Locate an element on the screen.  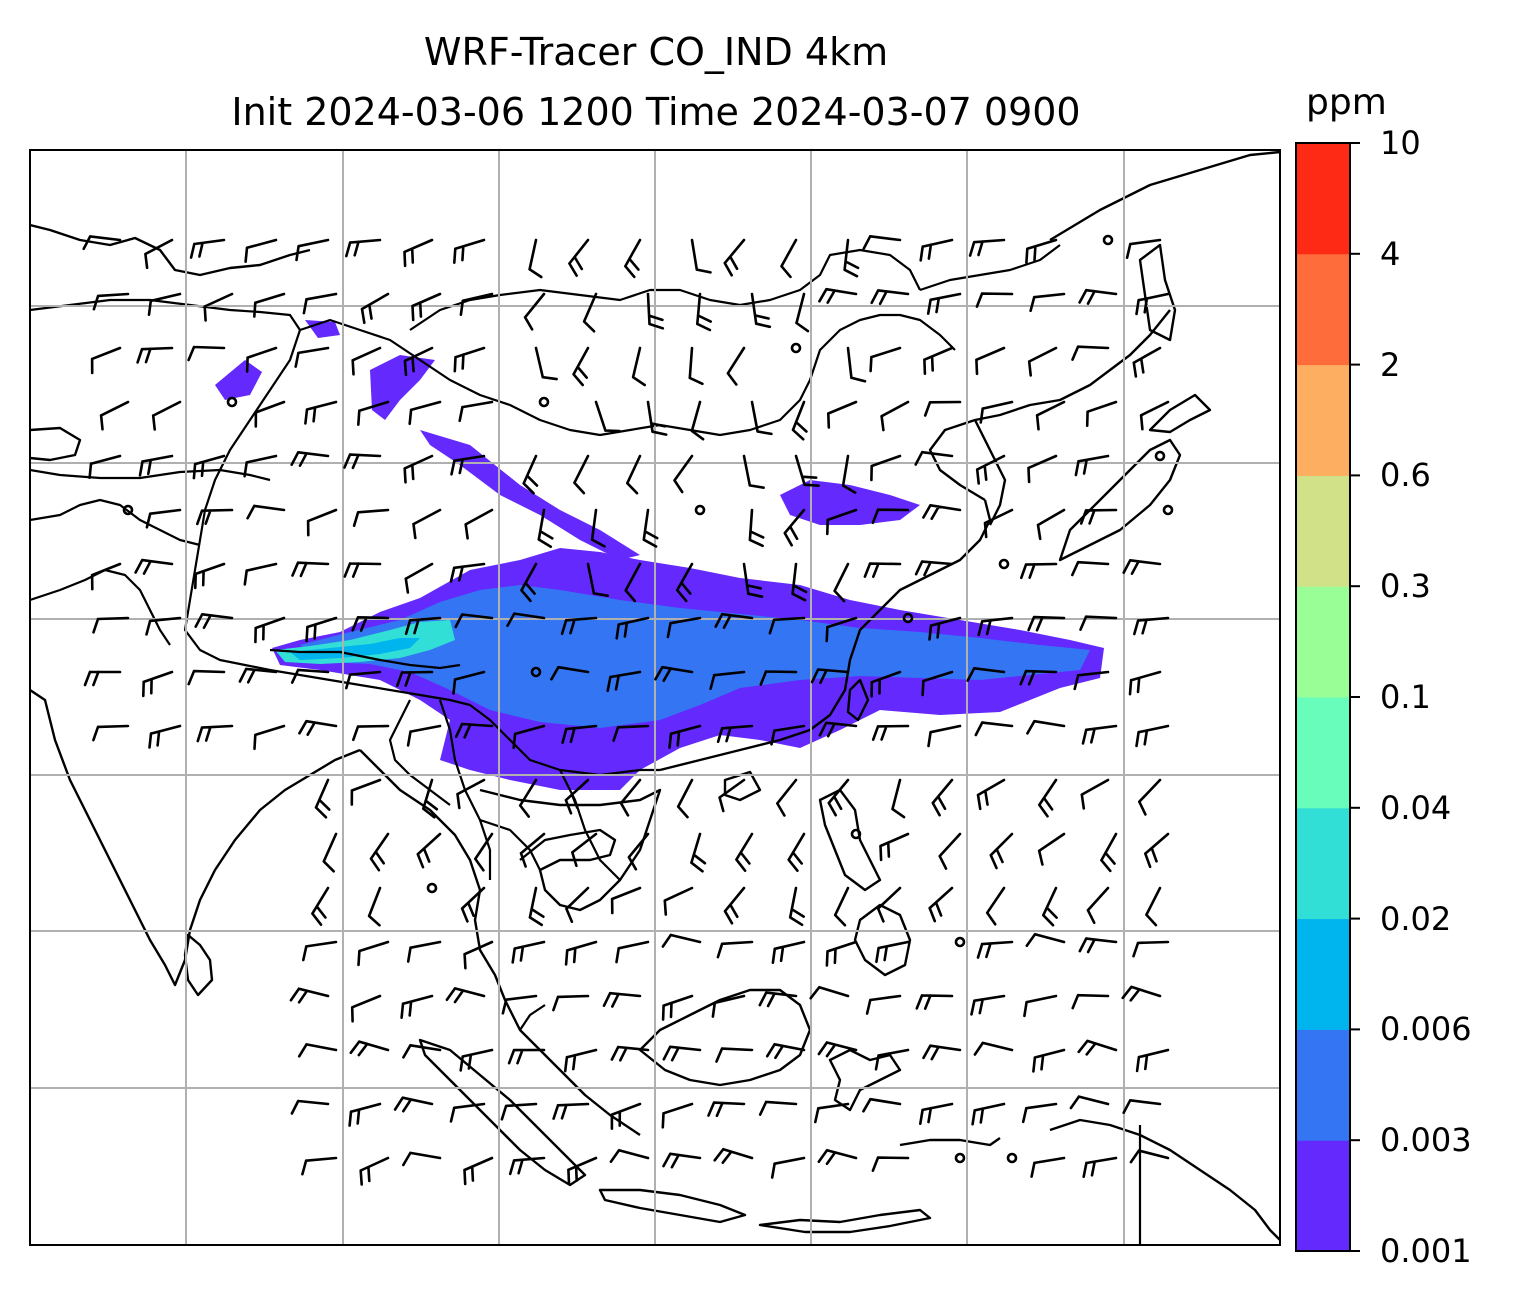
border-central-asia is located at coordinates (115, 522).